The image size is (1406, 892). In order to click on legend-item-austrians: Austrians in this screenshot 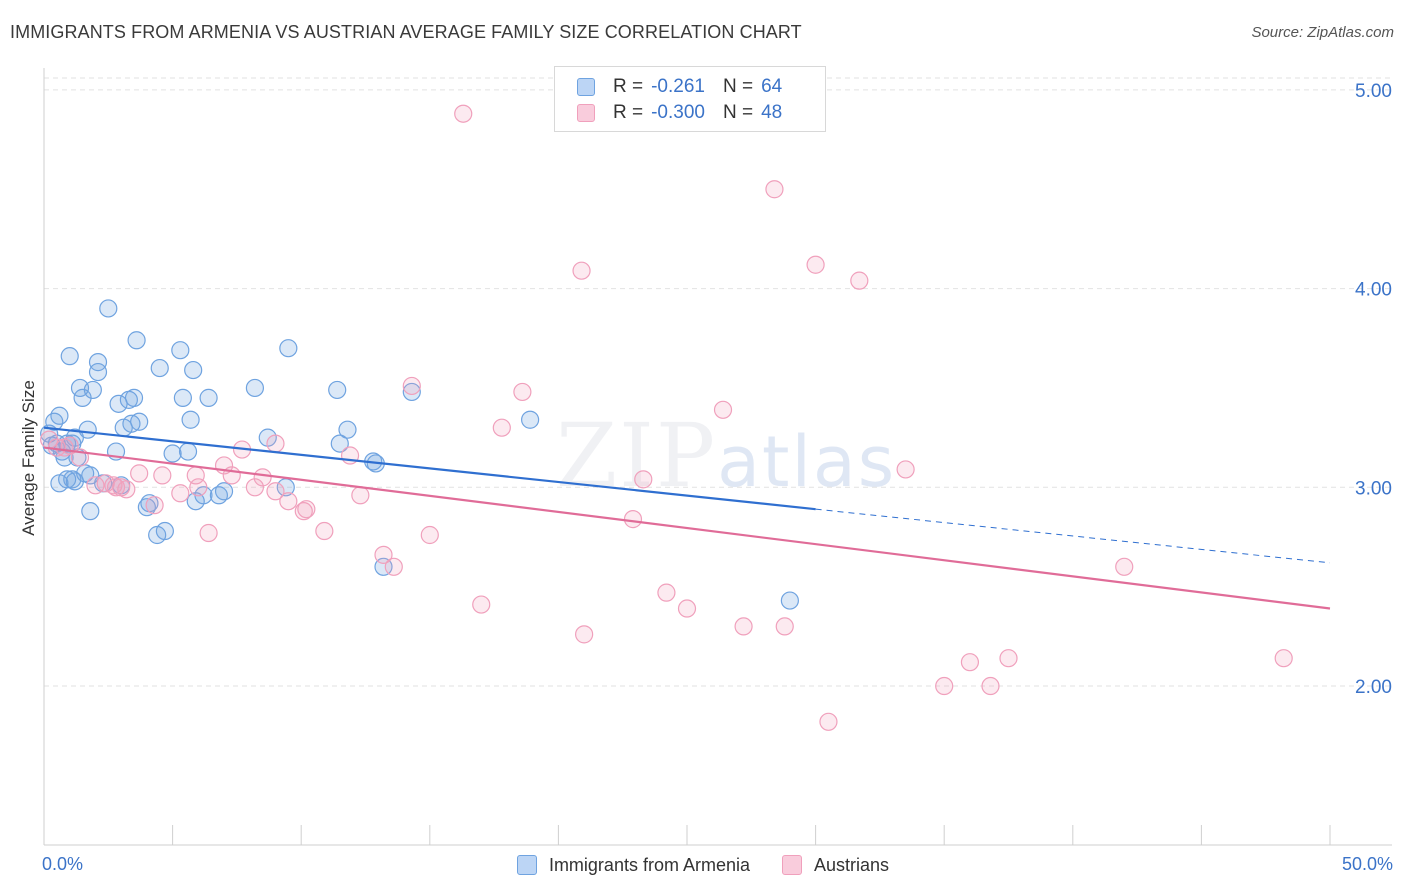, I will do `click(835, 865)`.